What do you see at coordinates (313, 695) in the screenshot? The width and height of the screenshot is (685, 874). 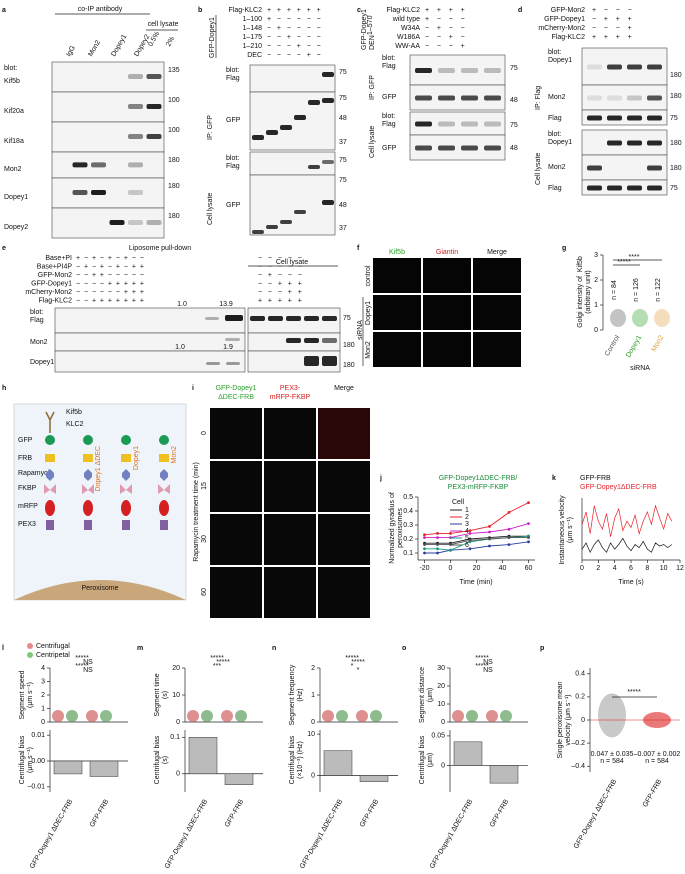 I see `label: 1` at bounding box center [313, 695].